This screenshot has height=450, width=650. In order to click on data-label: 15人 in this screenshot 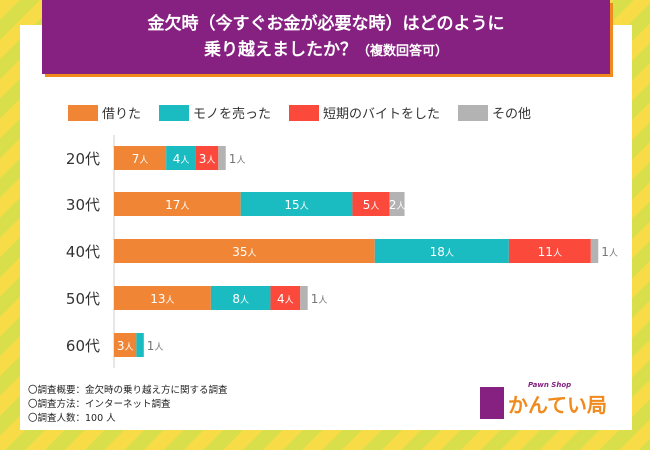, I will do `click(296, 205)`.